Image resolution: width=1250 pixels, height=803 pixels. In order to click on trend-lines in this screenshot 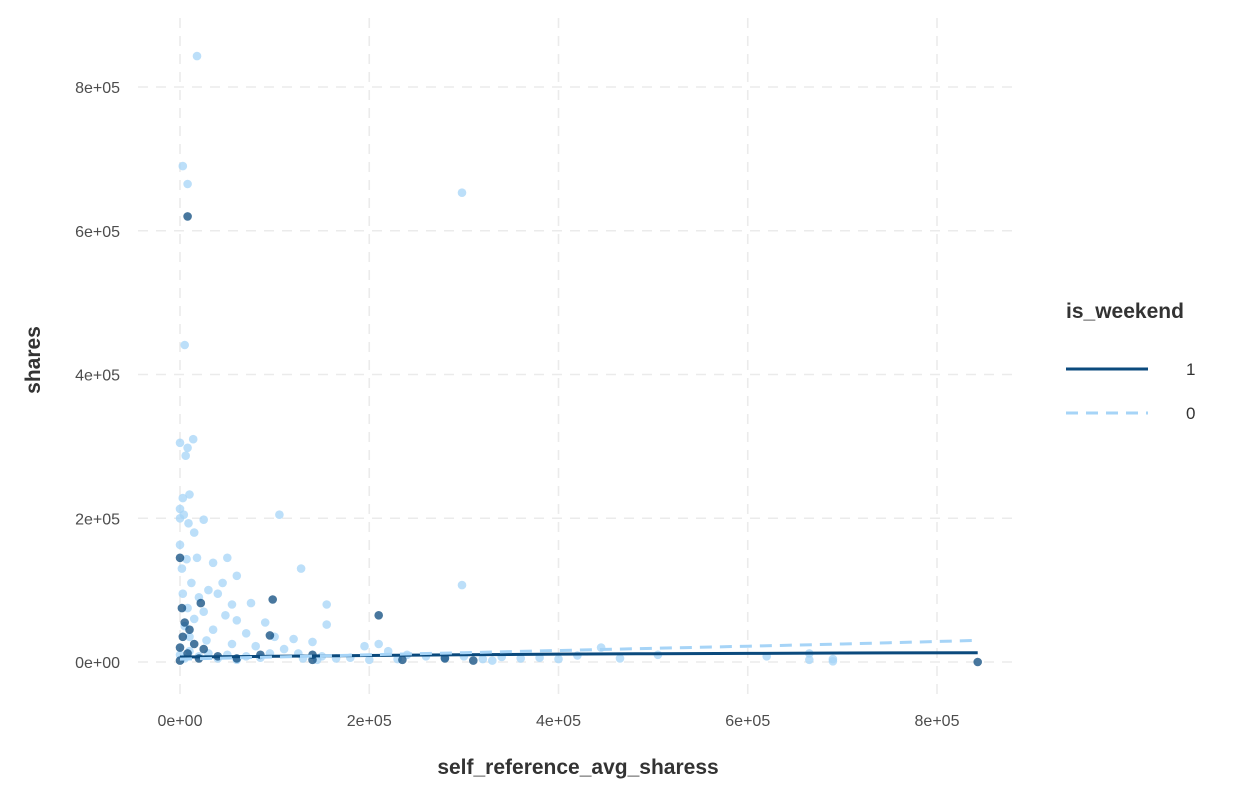, I will do `click(578, 649)`.